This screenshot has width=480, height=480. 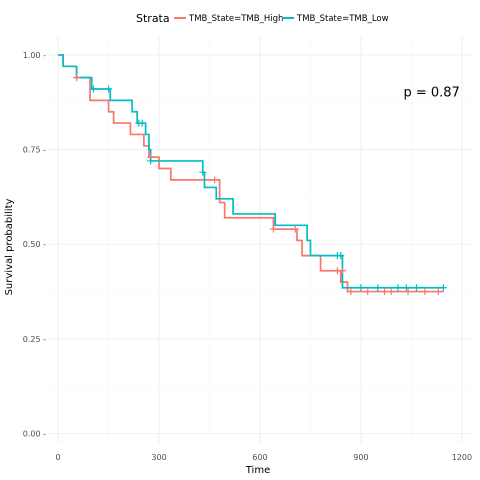 What do you see at coordinates (431, 93) in the screenshot?
I see `p-value-annotation: p = 0.87` at bounding box center [431, 93].